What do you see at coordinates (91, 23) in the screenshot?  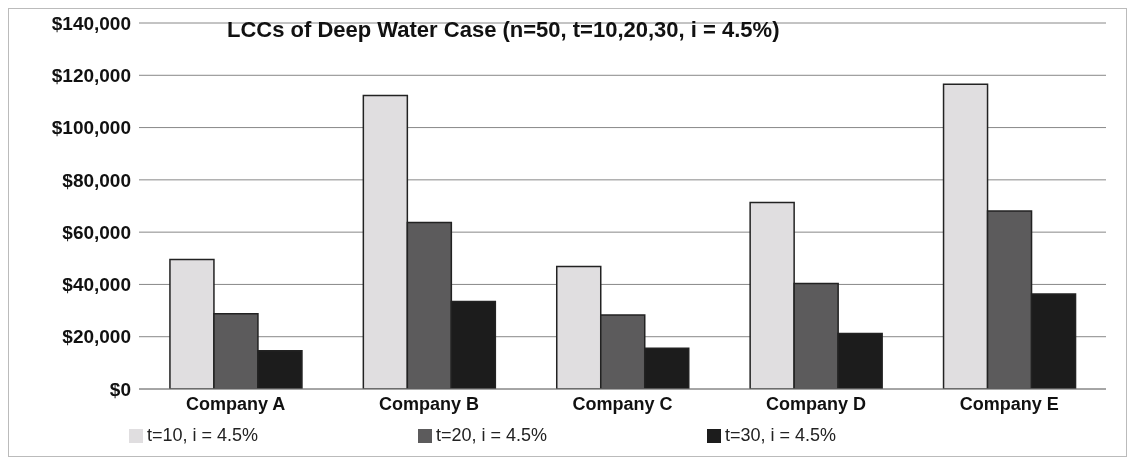 I see `y-tick-label: $140,000` at bounding box center [91, 23].